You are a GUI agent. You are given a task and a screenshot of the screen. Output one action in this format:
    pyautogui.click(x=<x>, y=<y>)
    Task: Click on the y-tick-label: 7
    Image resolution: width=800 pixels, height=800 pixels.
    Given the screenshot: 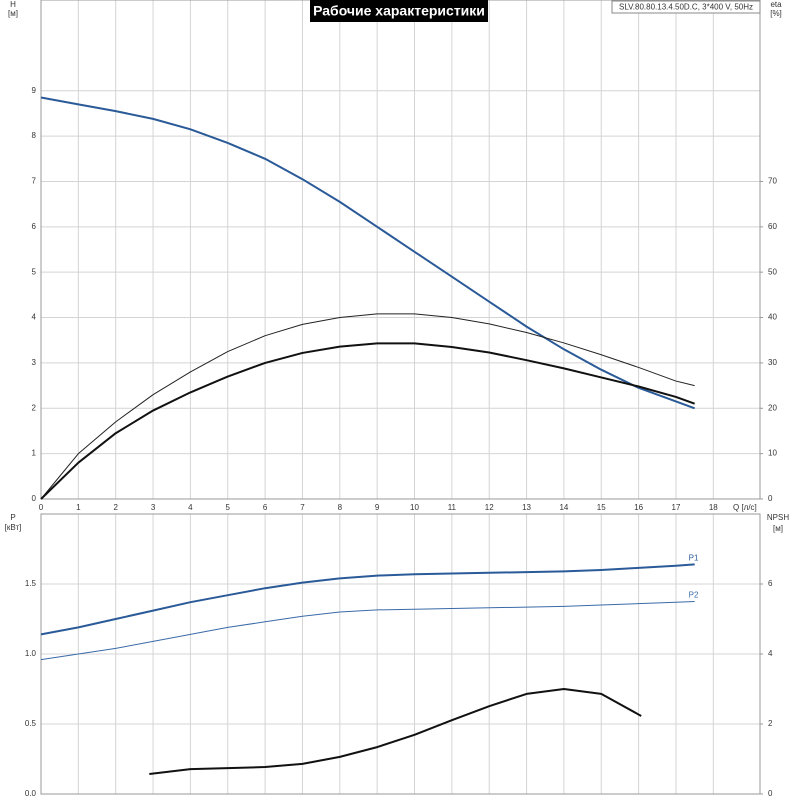 What is the action you would take?
    pyautogui.click(x=34, y=181)
    